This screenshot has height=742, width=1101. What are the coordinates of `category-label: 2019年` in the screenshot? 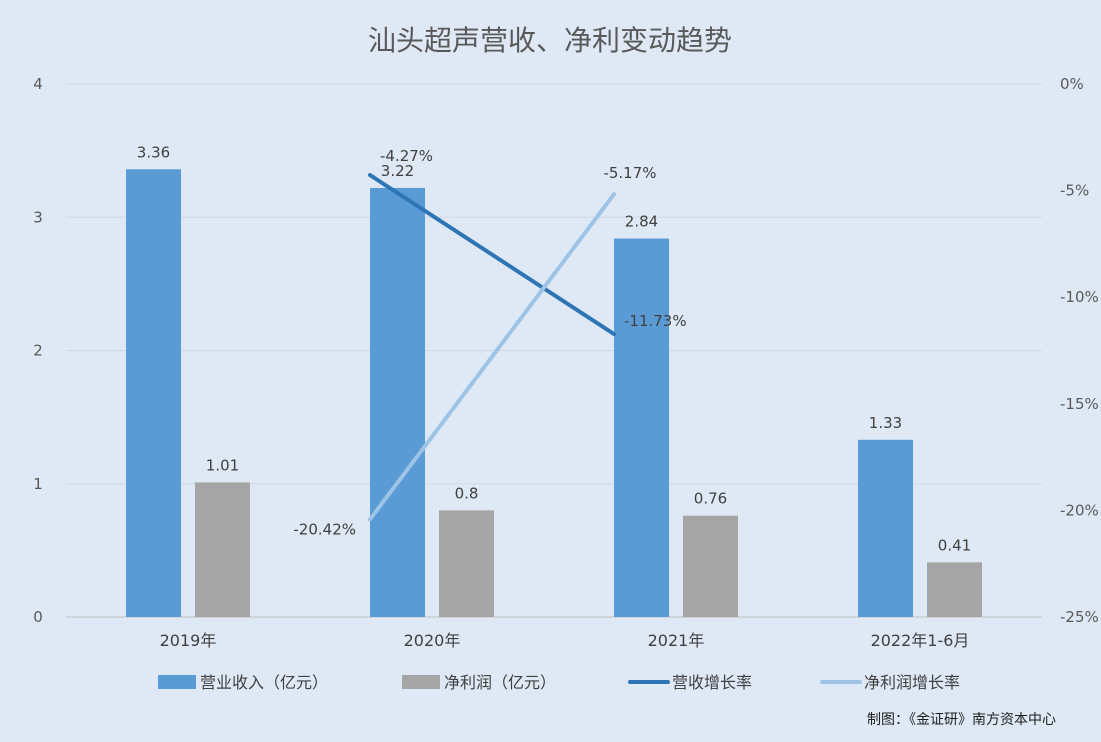 It's located at (188, 640).